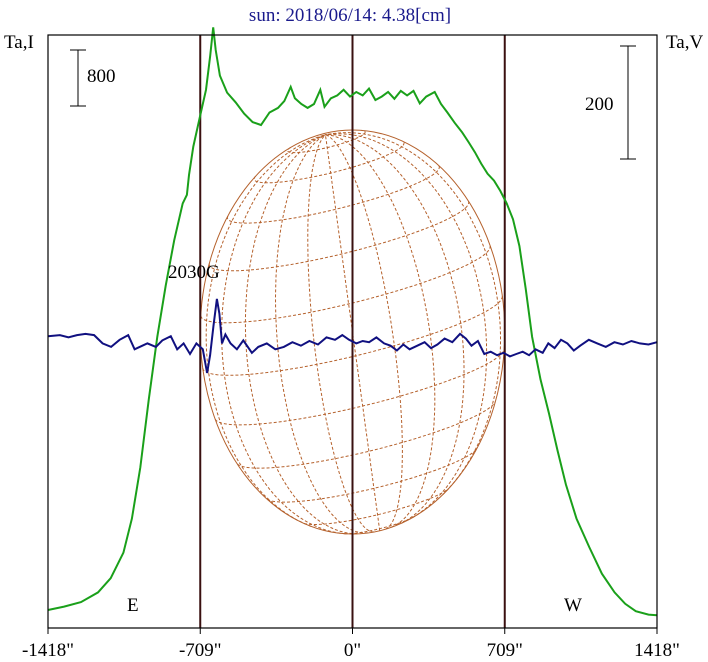 Image resolution: width=708 pixels, height=662 pixels. I want to click on right-axis-label: Ta,V, so click(684, 42).